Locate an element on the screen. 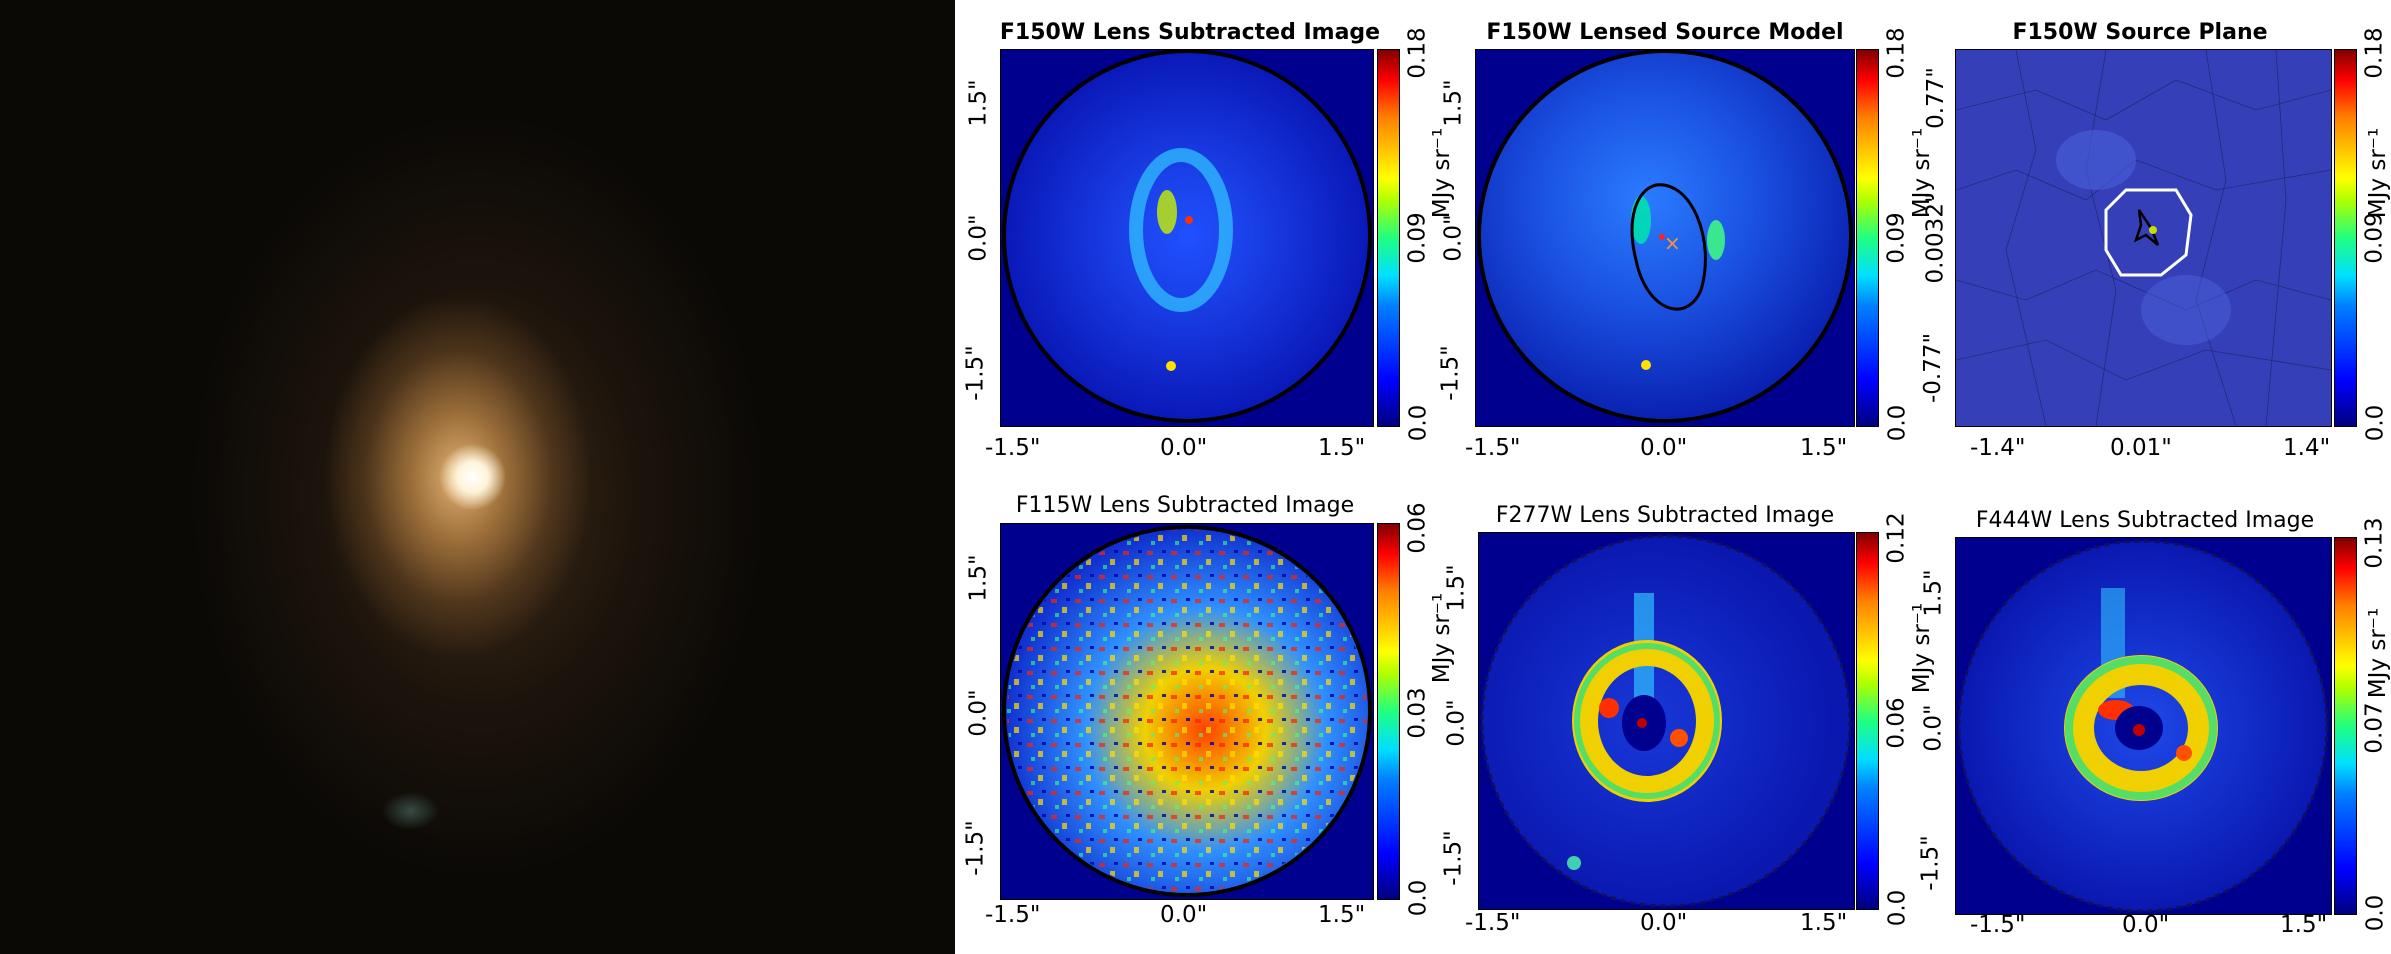  image-area: × is located at coordinates (1665, 238).